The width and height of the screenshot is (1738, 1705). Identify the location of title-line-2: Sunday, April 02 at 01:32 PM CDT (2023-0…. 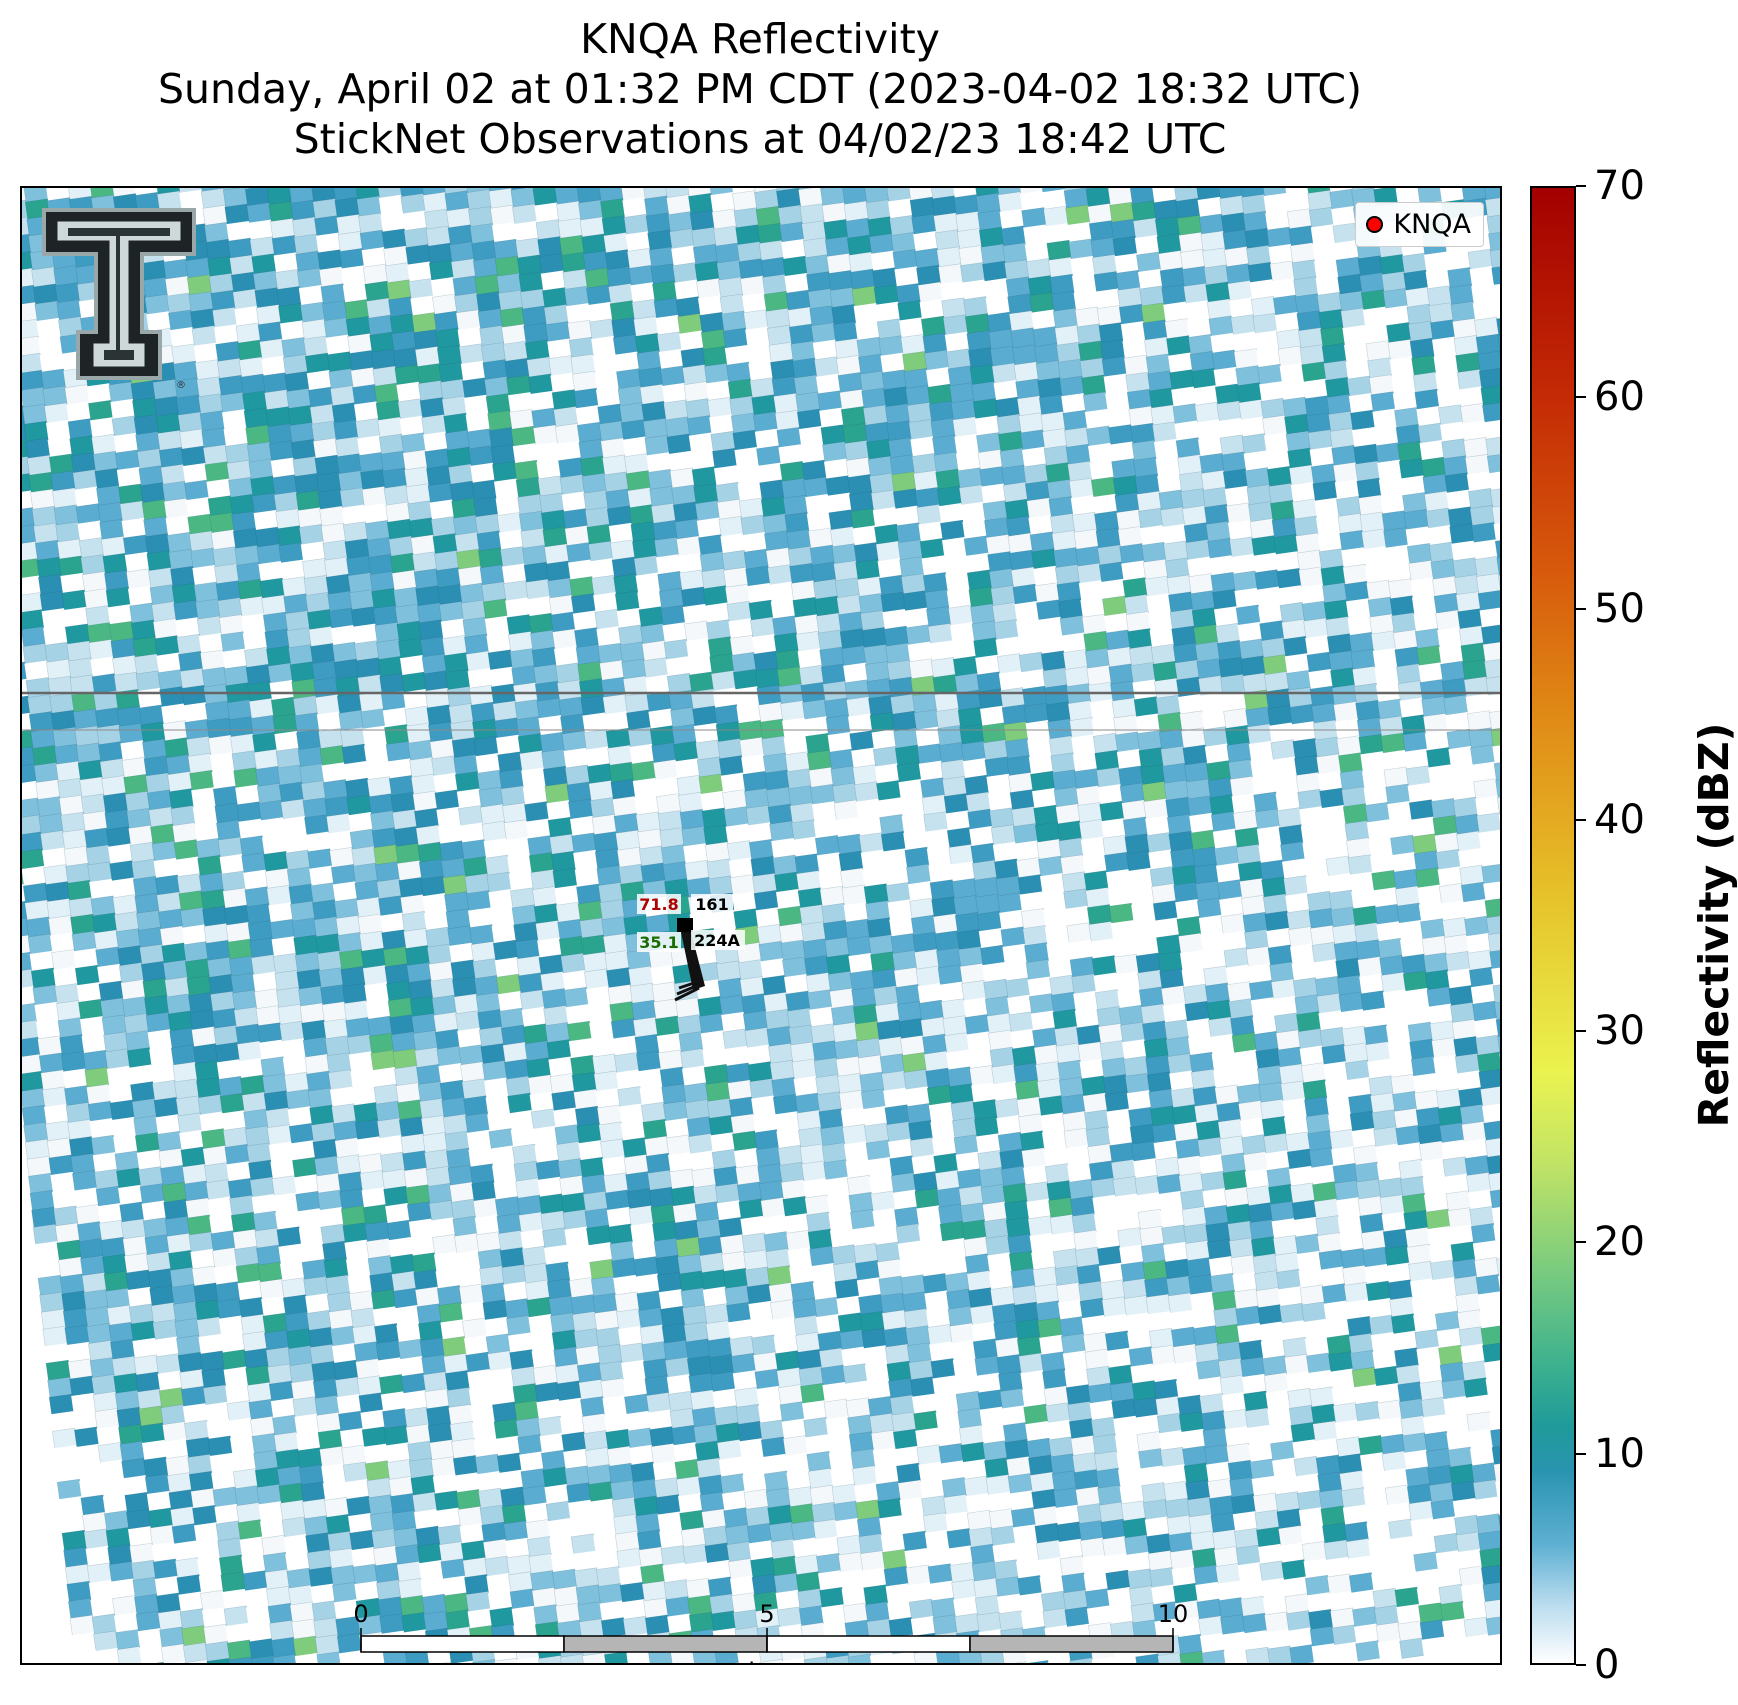
(759, 89).